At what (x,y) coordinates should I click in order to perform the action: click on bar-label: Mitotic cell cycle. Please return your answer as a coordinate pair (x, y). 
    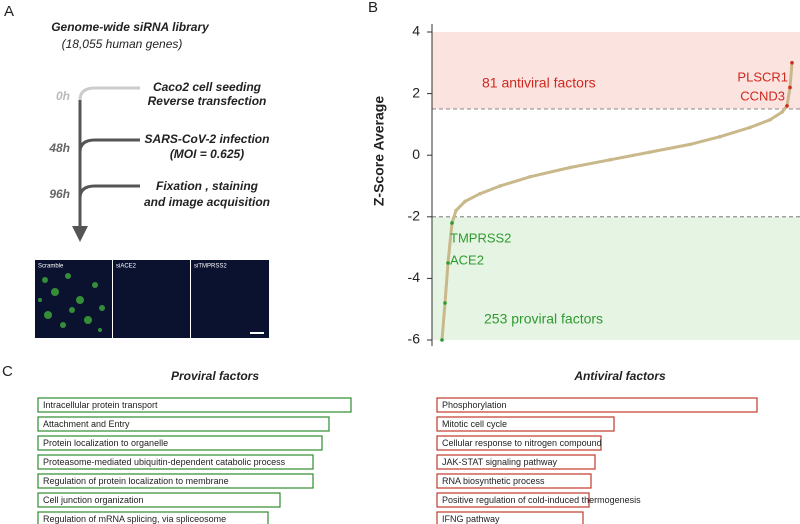
    Looking at the image, I should click on (474, 424).